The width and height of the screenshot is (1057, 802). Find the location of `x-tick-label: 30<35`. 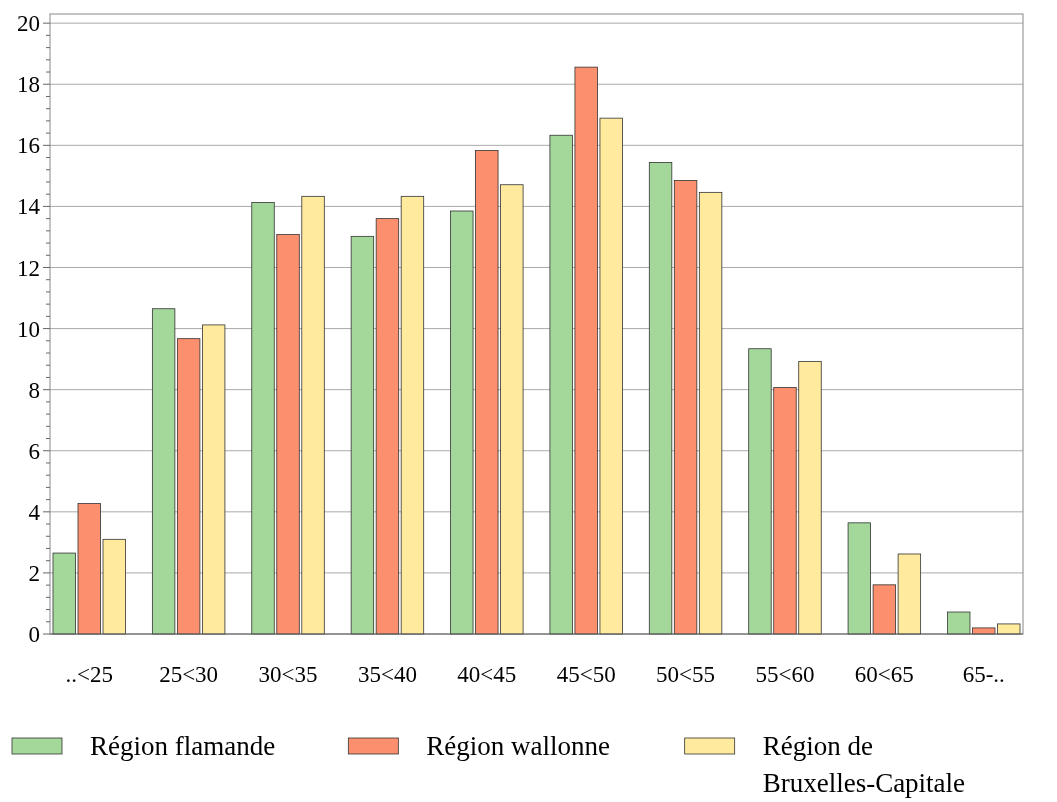

x-tick-label: 30<35 is located at coordinates (288, 674).